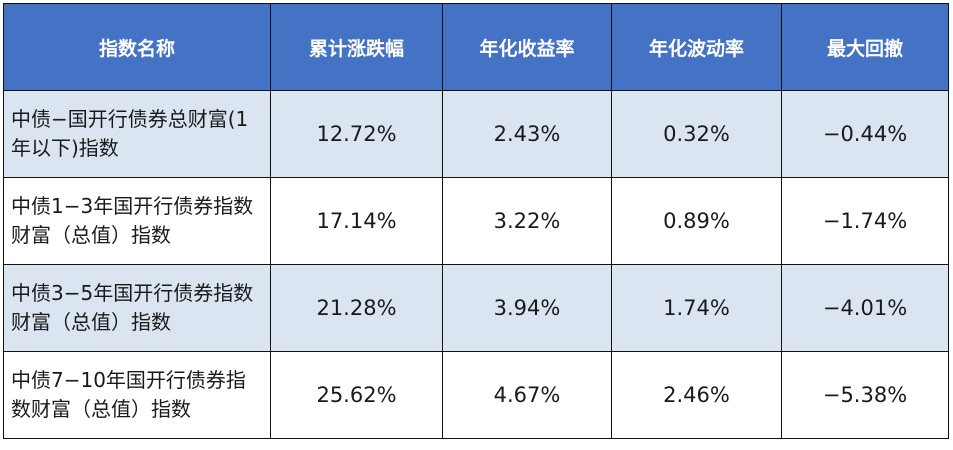  What do you see at coordinates (696, 395) in the screenshot?
I see `annualized-volatility-cell: 2.46%` at bounding box center [696, 395].